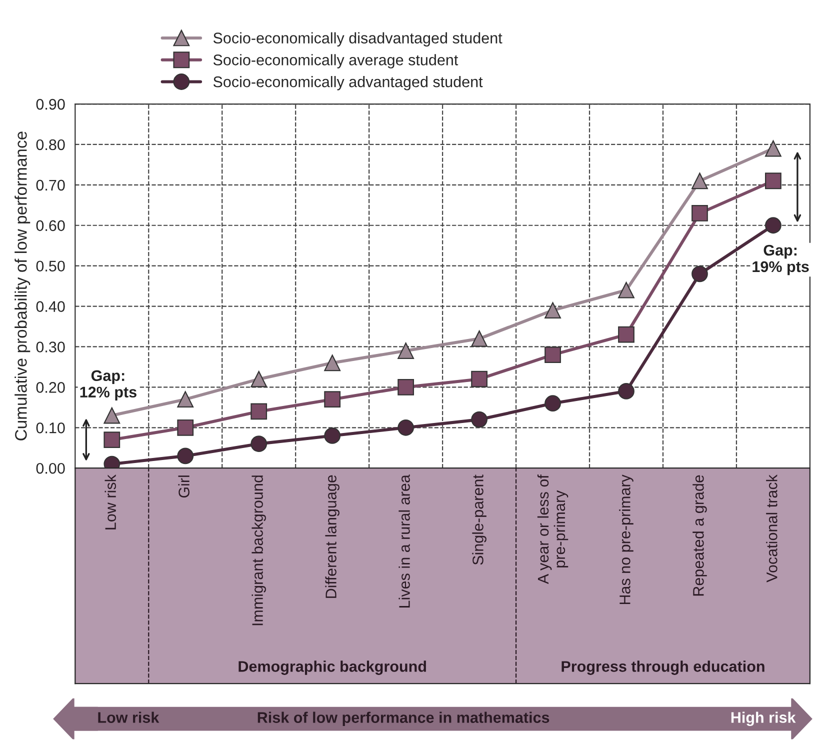 This screenshot has width=835, height=743. Describe the element at coordinates (50, 468) in the screenshot. I see `y-tick-label: 0.00` at that location.